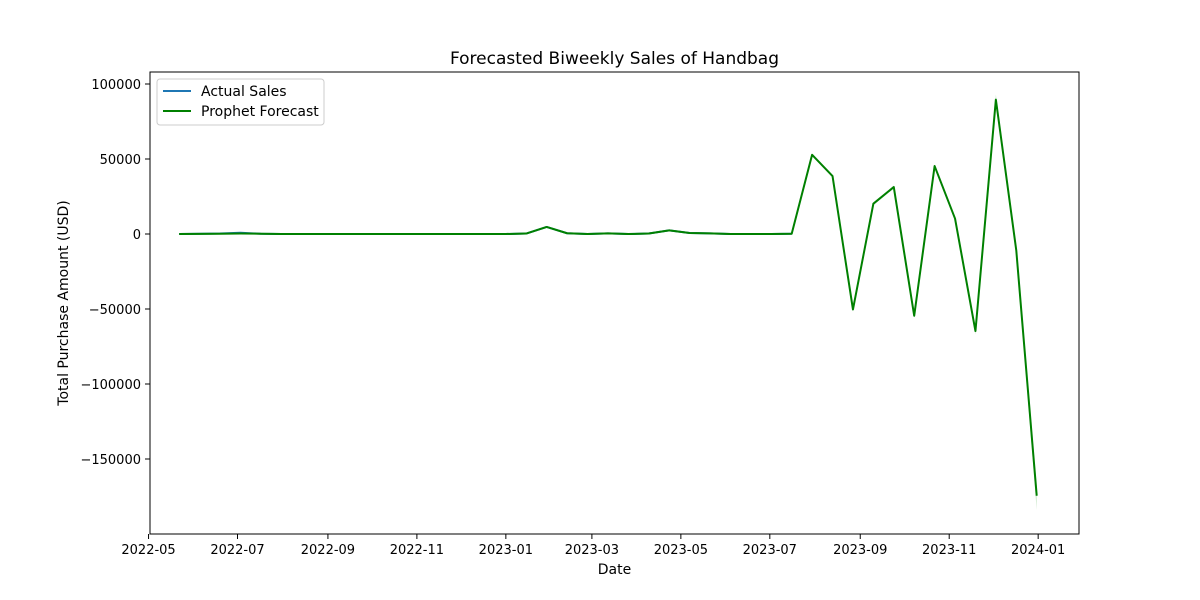 This screenshot has width=1200, height=600. Describe the element at coordinates (110, 385) in the screenshot. I see `y-tick-label: −100000` at that location.